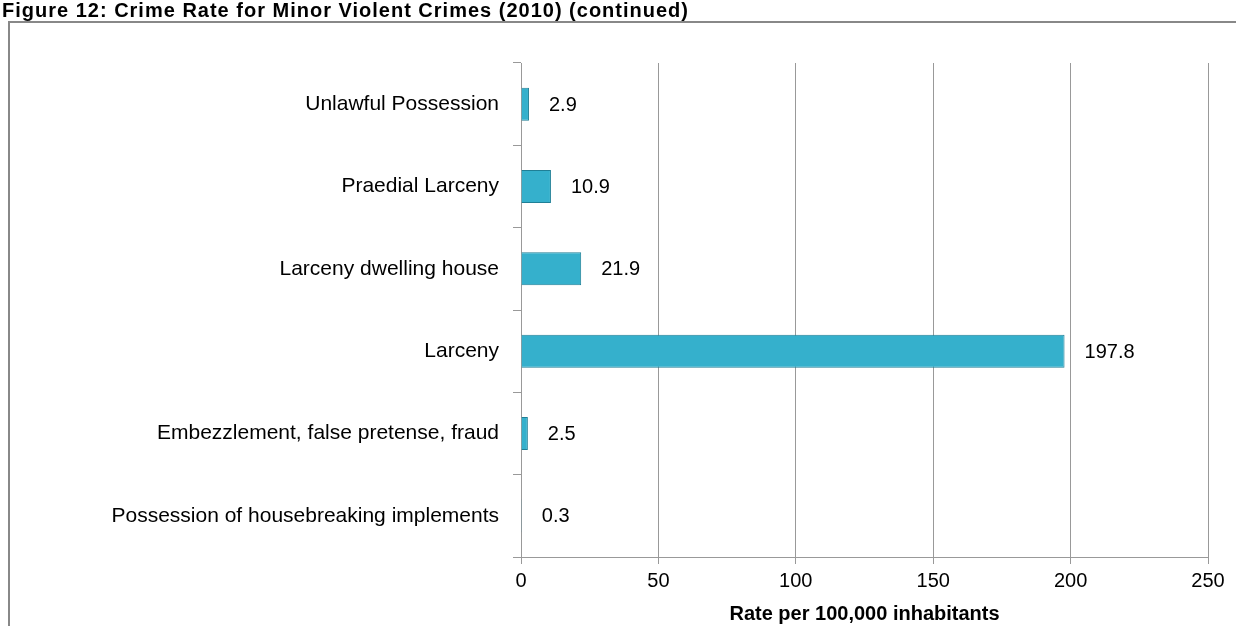 The image size is (1236, 626). I want to click on y-tick-label: Larceny dwelling house, so click(389, 267).